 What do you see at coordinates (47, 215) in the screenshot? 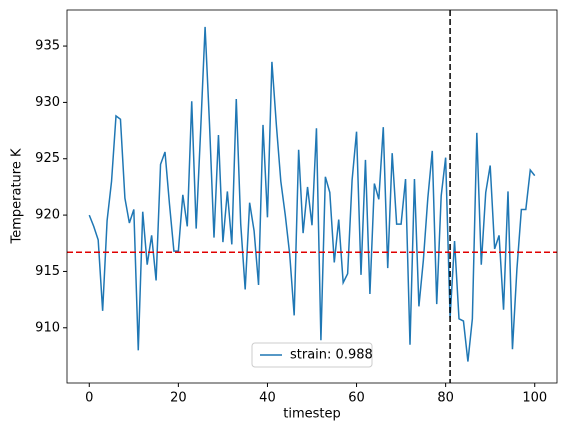
I see `y-tick-label: 920` at bounding box center [47, 215].